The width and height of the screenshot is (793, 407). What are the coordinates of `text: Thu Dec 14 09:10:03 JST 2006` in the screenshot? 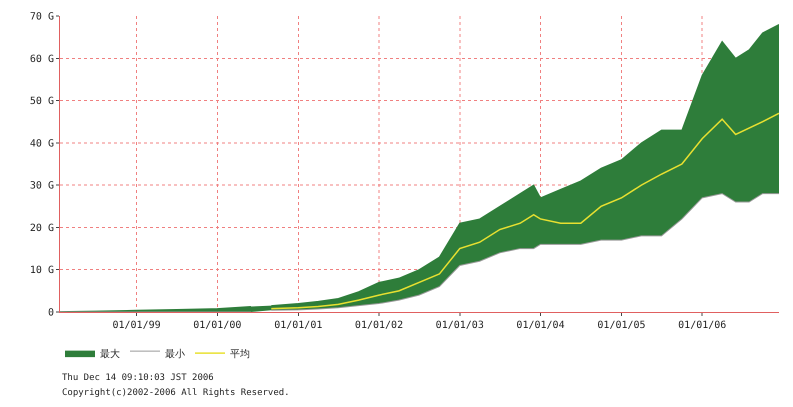 It's located at (138, 378).